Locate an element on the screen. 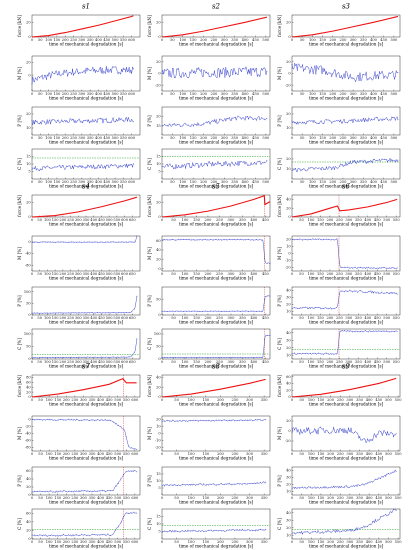  p-series-line is located at coordinates (344, 479).